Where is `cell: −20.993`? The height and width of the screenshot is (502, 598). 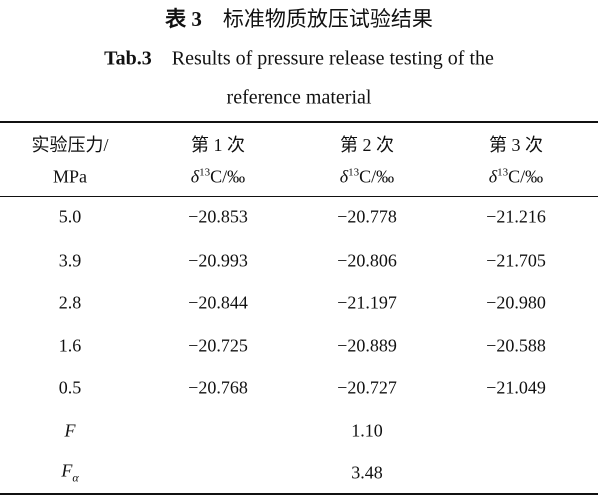
cell: −20.993 is located at coordinates (218, 260).